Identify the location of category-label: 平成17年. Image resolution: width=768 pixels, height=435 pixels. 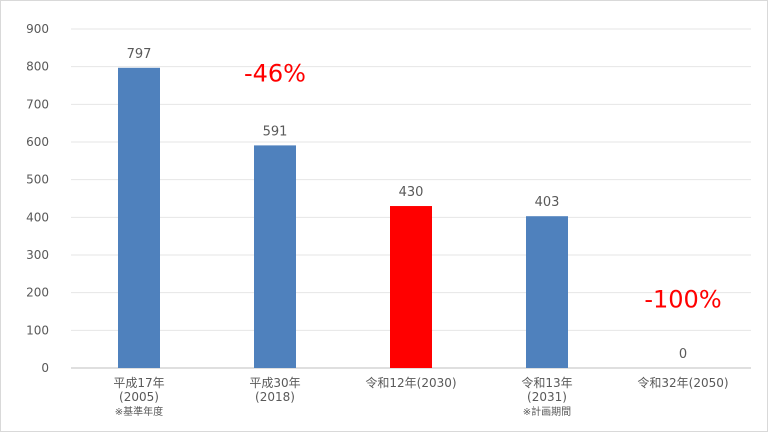
(138, 383).